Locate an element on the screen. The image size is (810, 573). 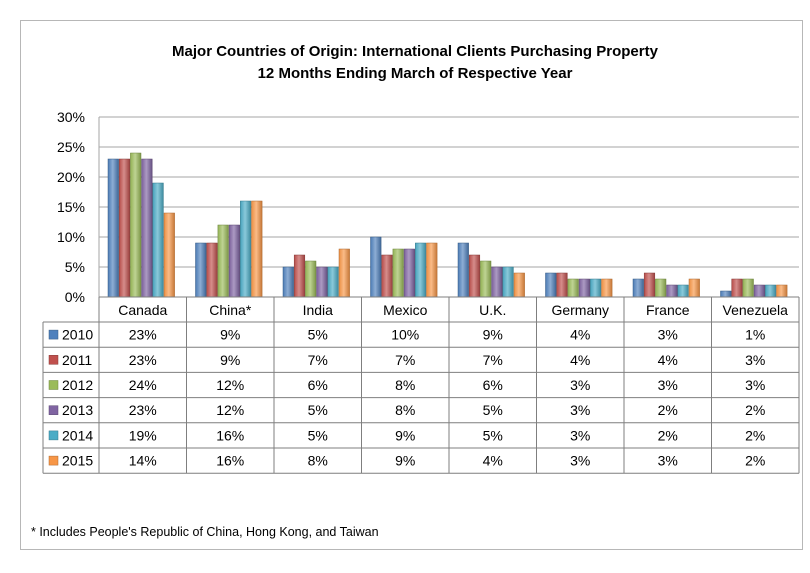
bar-2014-France is located at coordinates (683, 291).